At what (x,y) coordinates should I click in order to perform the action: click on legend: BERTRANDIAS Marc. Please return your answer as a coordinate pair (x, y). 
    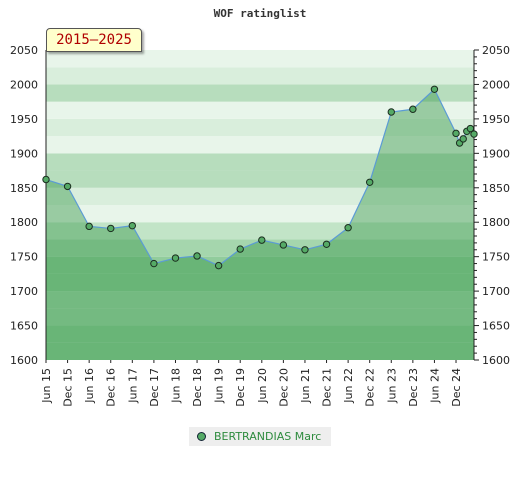
    Looking at the image, I should click on (260, 436).